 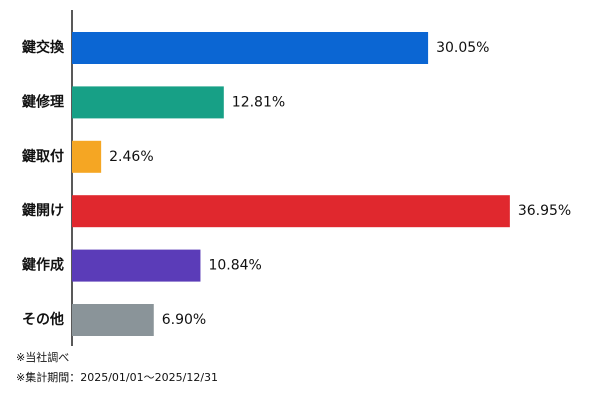 What do you see at coordinates (544, 211) in the screenshot?
I see `value-label: 36.95%` at bounding box center [544, 211].